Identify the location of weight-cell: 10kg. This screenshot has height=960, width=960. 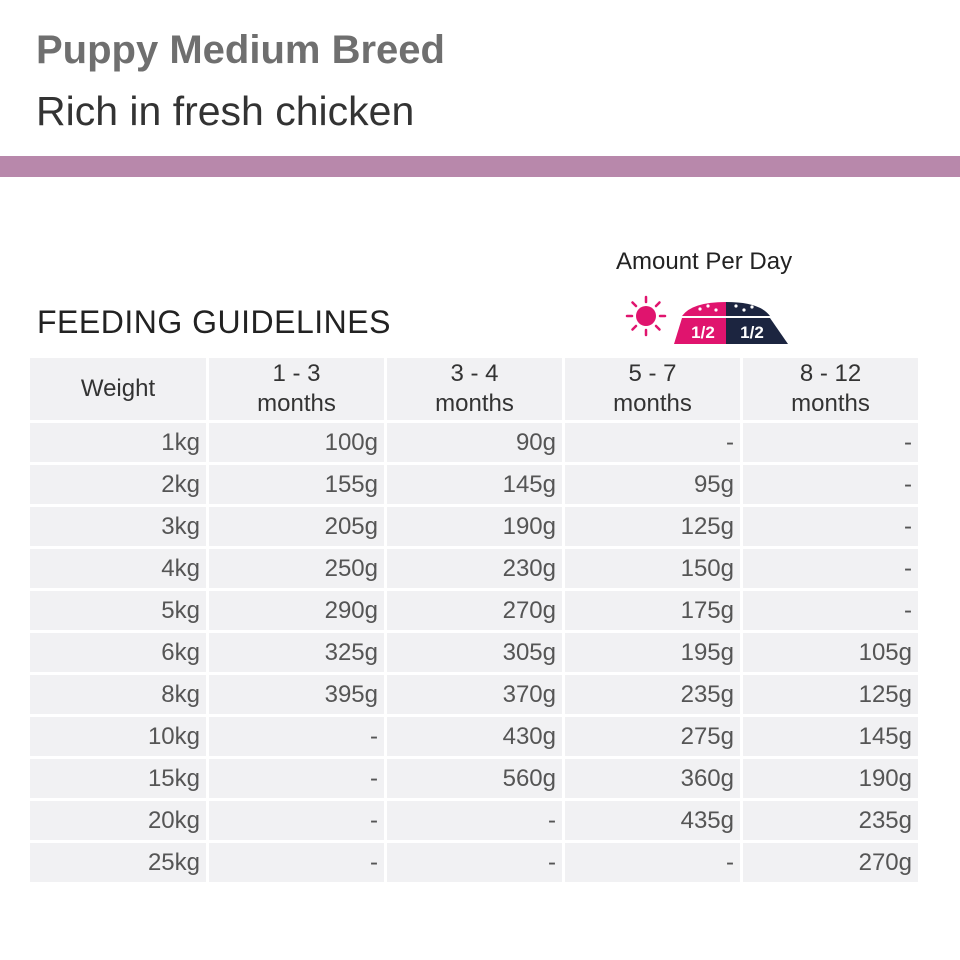
(118, 736).